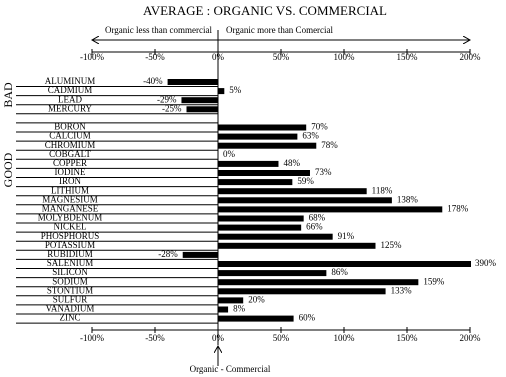  I want to click on category-label: CADMIUM, so click(70, 90).